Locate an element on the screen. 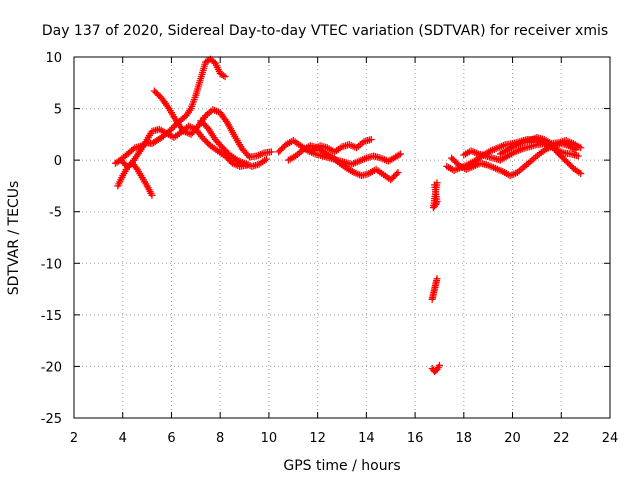  x-tick-label: 22 is located at coordinates (561, 438).